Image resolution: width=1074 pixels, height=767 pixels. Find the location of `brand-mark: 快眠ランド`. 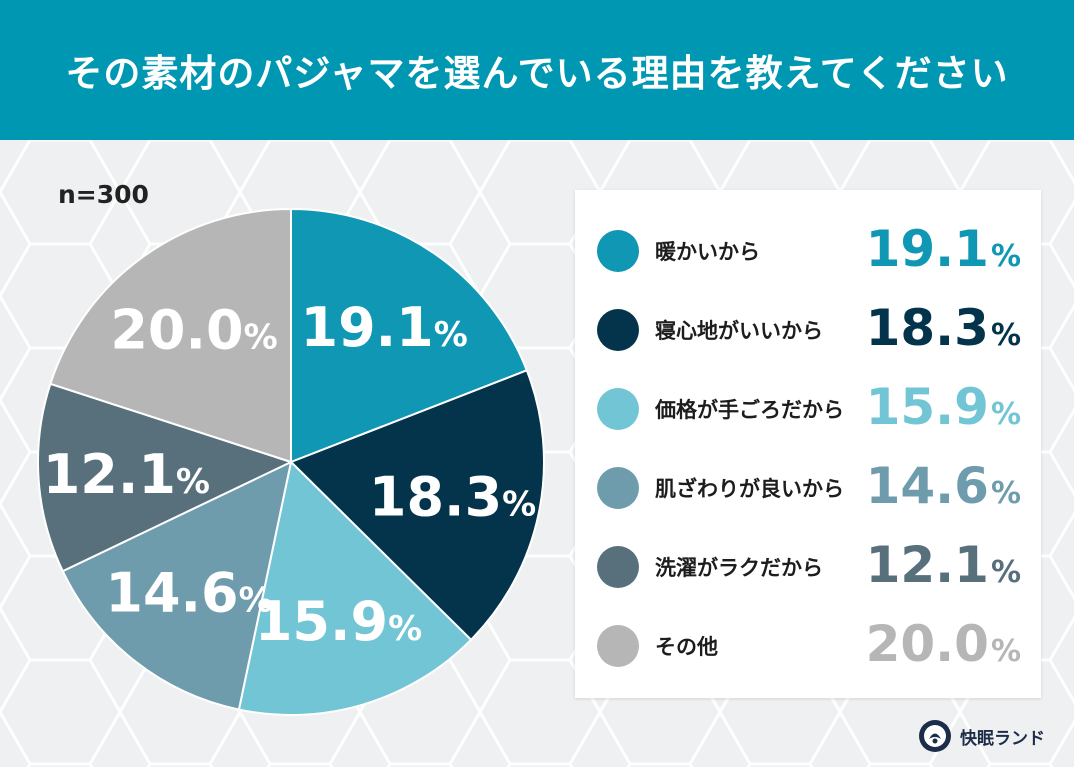

brand-mark: 快眠ランド is located at coordinates (981, 736).